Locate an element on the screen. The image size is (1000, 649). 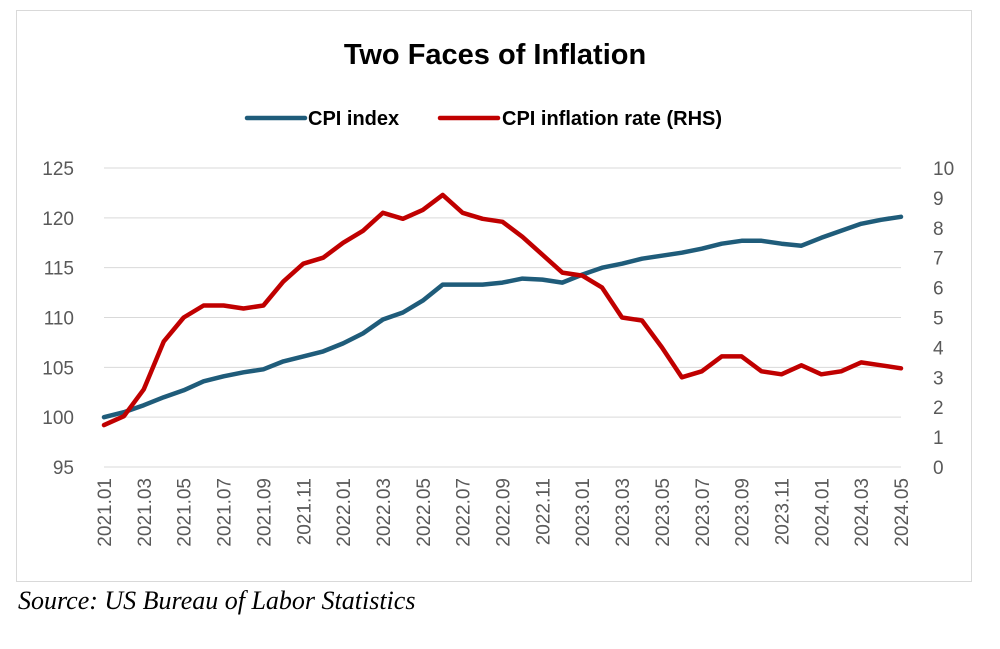
y-left-tick-label: 95 is located at coordinates (63, 468).